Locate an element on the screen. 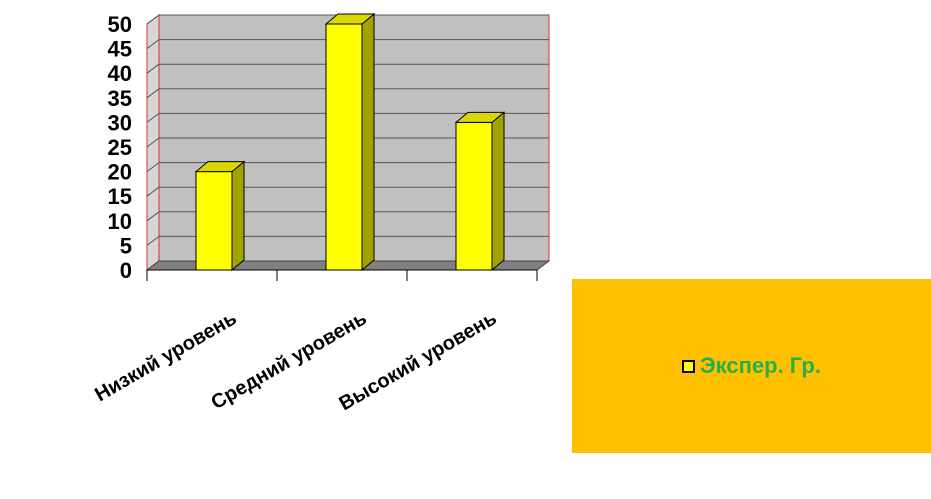  legend-entry: Экспер. Гр. is located at coordinates (751, 366).